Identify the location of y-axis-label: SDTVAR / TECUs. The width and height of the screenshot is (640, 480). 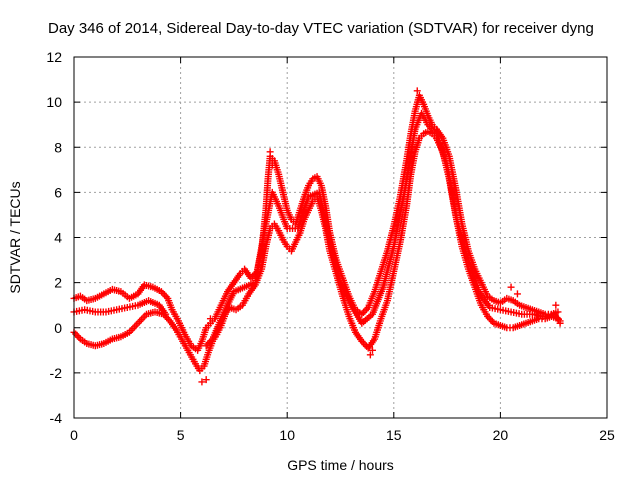
(15, 237).